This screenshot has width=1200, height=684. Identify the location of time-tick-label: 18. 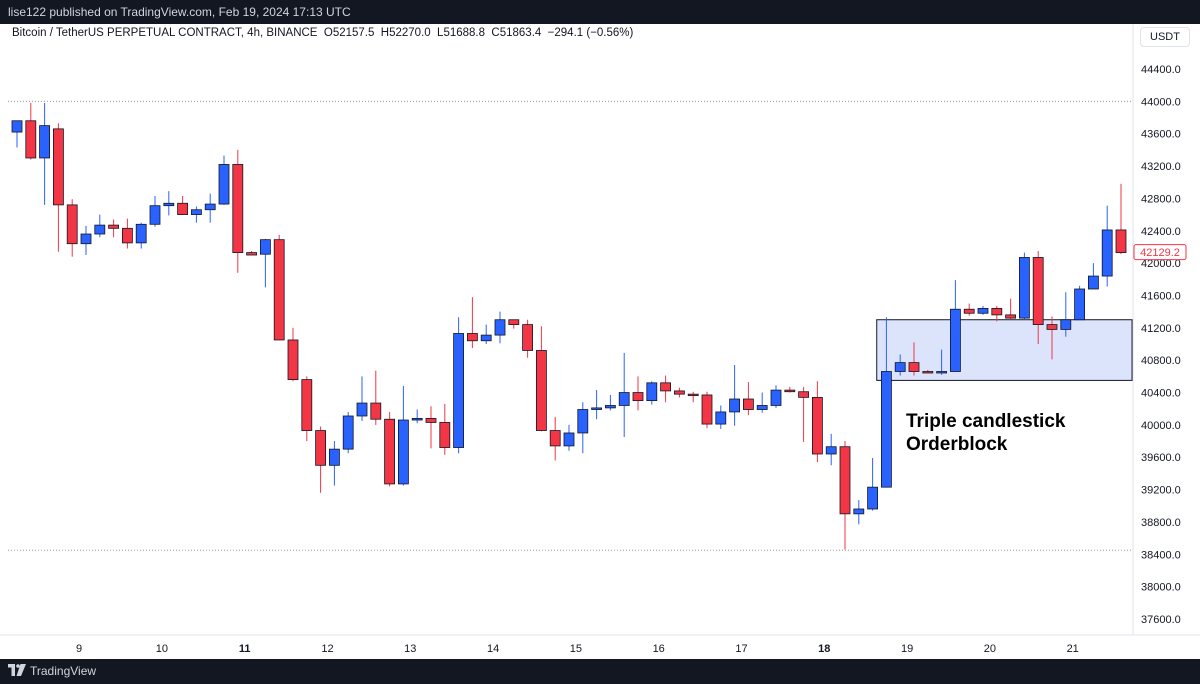
(824, 649).